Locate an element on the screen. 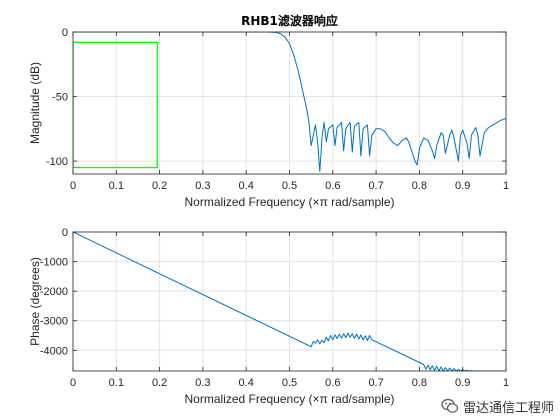 Image resolution: width=560 pixels, height=420 pixels. chart-title: RHB1滤波器响应 is located at coordinates (289, 20).